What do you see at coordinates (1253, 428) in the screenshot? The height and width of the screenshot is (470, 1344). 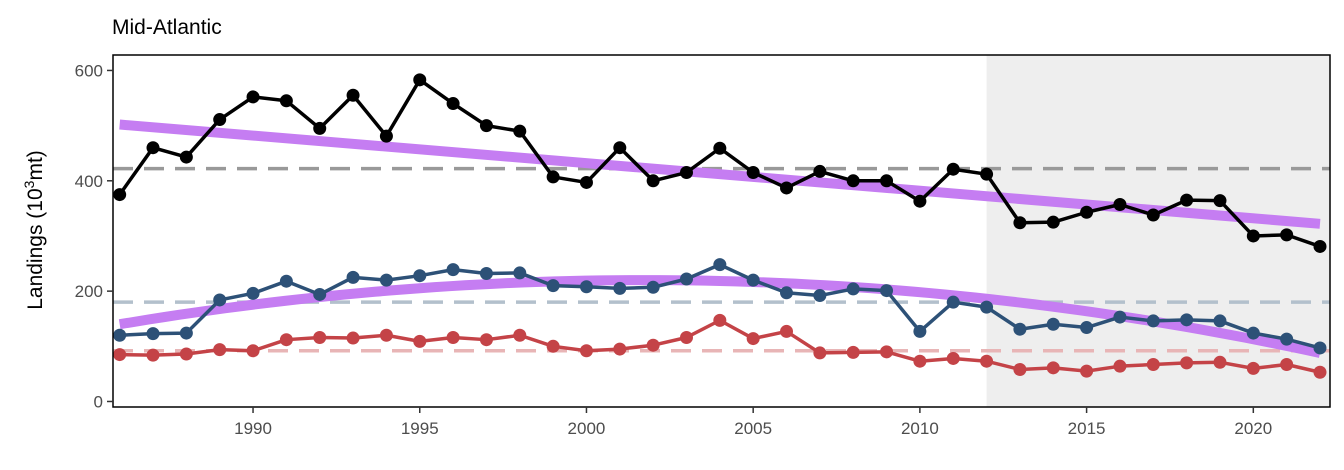 I see `x-tick-label: 2020` at bounding box center [1253, 428].